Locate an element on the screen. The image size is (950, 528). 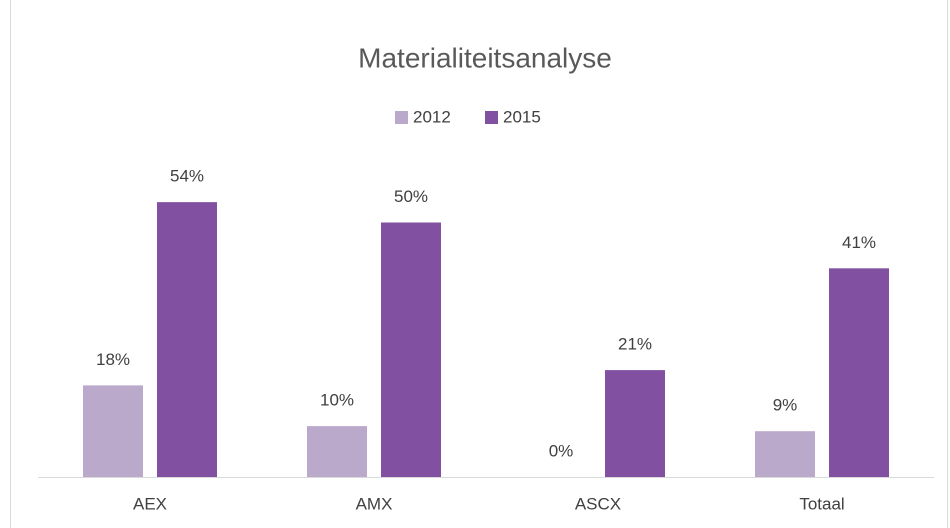
data-label: 18% is located at coordinates (113, 359).